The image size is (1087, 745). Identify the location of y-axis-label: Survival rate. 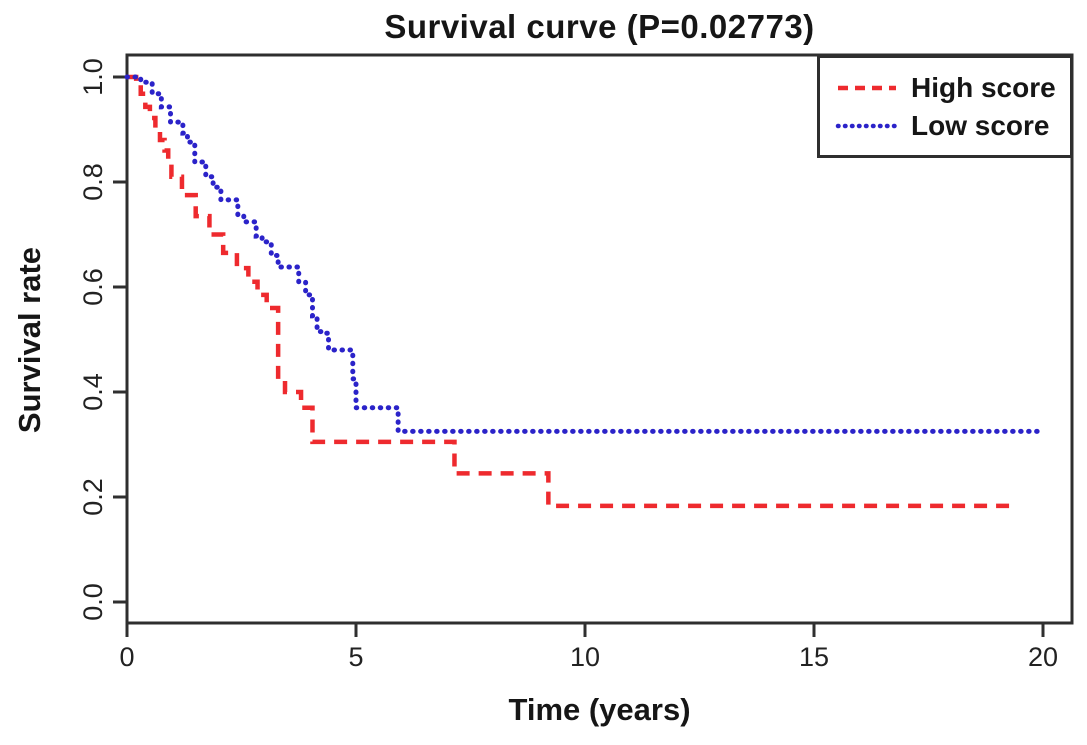
(29, 340).